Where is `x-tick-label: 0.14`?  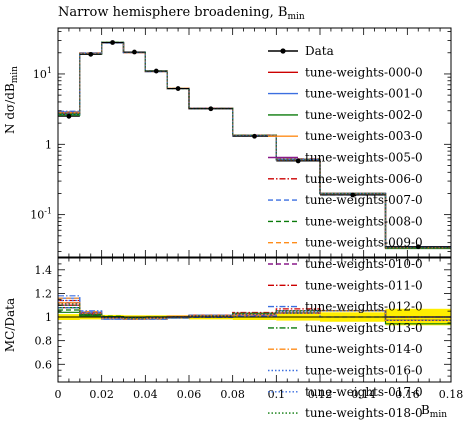
x-tick-label: 0.14 is located at coordinates (363, 394).